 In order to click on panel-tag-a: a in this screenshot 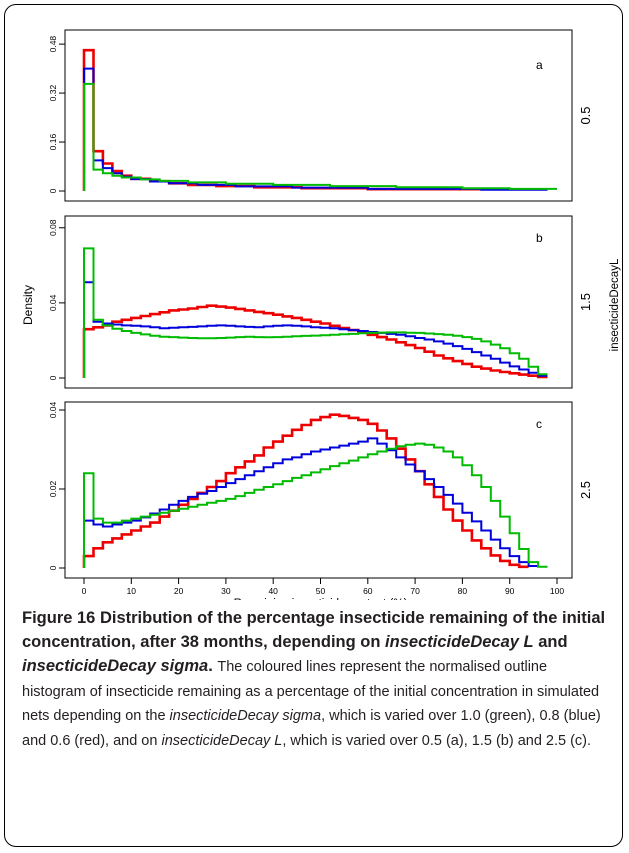, I will do `click(539, 65)`.